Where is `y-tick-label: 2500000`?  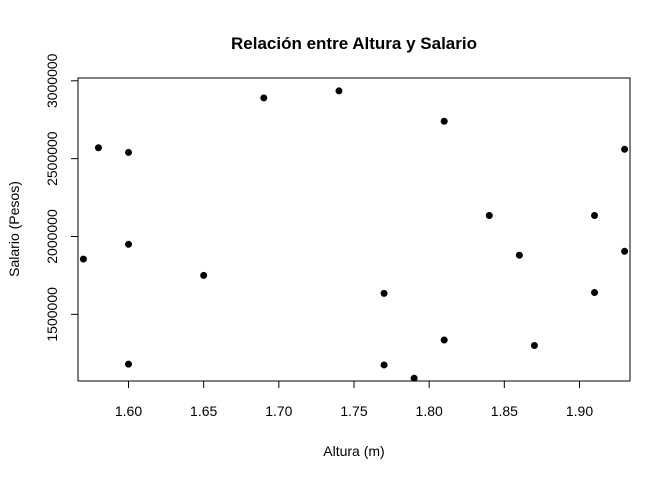 y-tick-label: 2500000 is located at coordinates (52, 158).